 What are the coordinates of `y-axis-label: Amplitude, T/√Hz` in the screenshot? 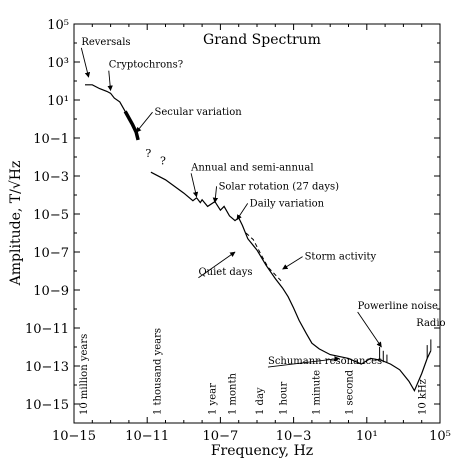 It's located at (16, 224).